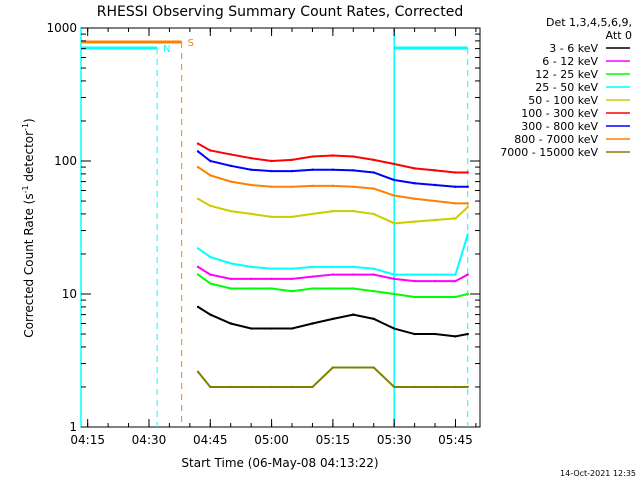 This screenshot has width=640, height=480. What do you see at coordinates (559, 126) in the screenshot?
I see `legend-label: 300 - 800 keV` at bounding box center [559, 126].